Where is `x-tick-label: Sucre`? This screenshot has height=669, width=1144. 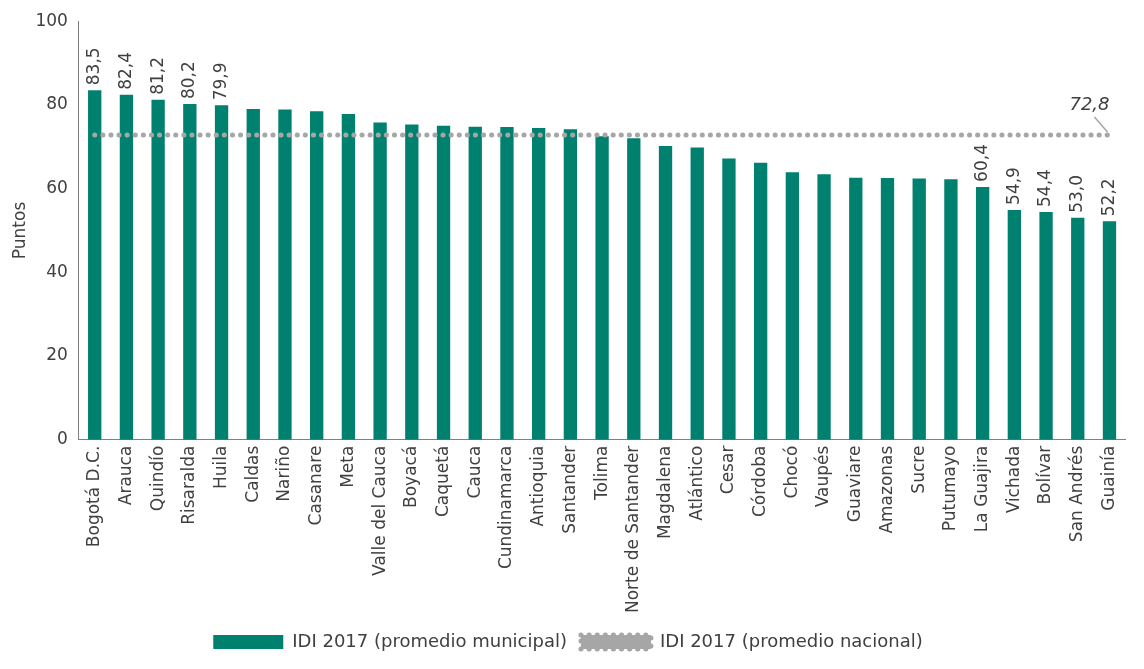 x-tick-label: Sucre is located at coordinates (917, 469).